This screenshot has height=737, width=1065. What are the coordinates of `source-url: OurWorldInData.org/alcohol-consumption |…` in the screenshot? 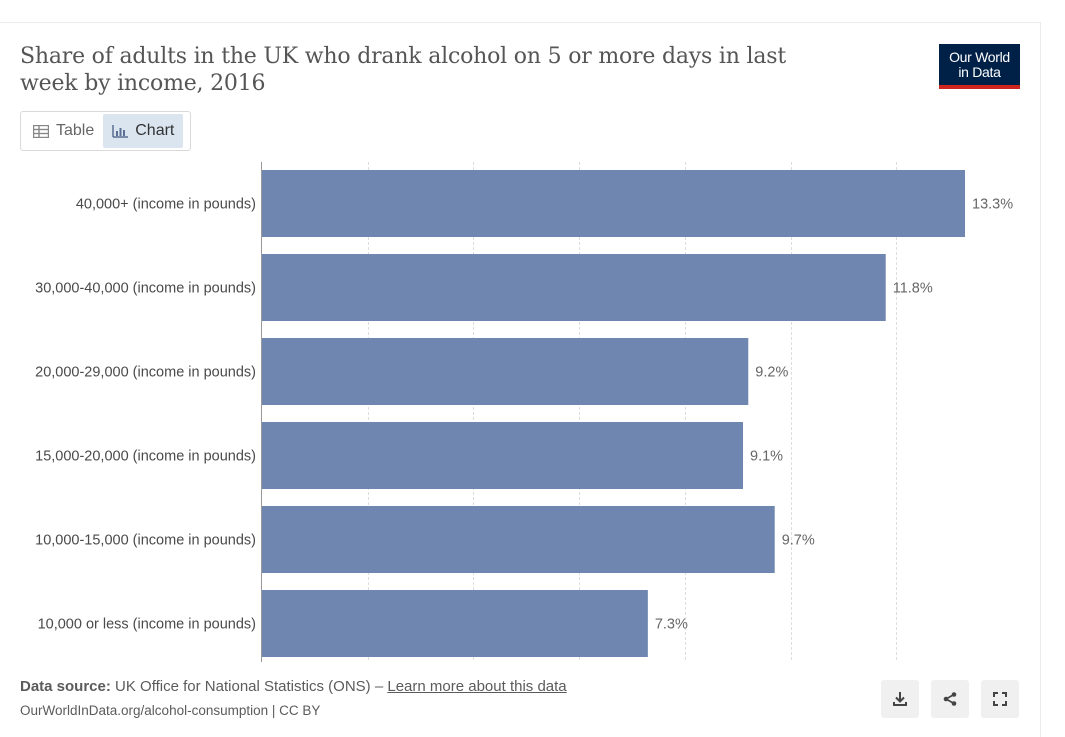 It's located at (170, 710).